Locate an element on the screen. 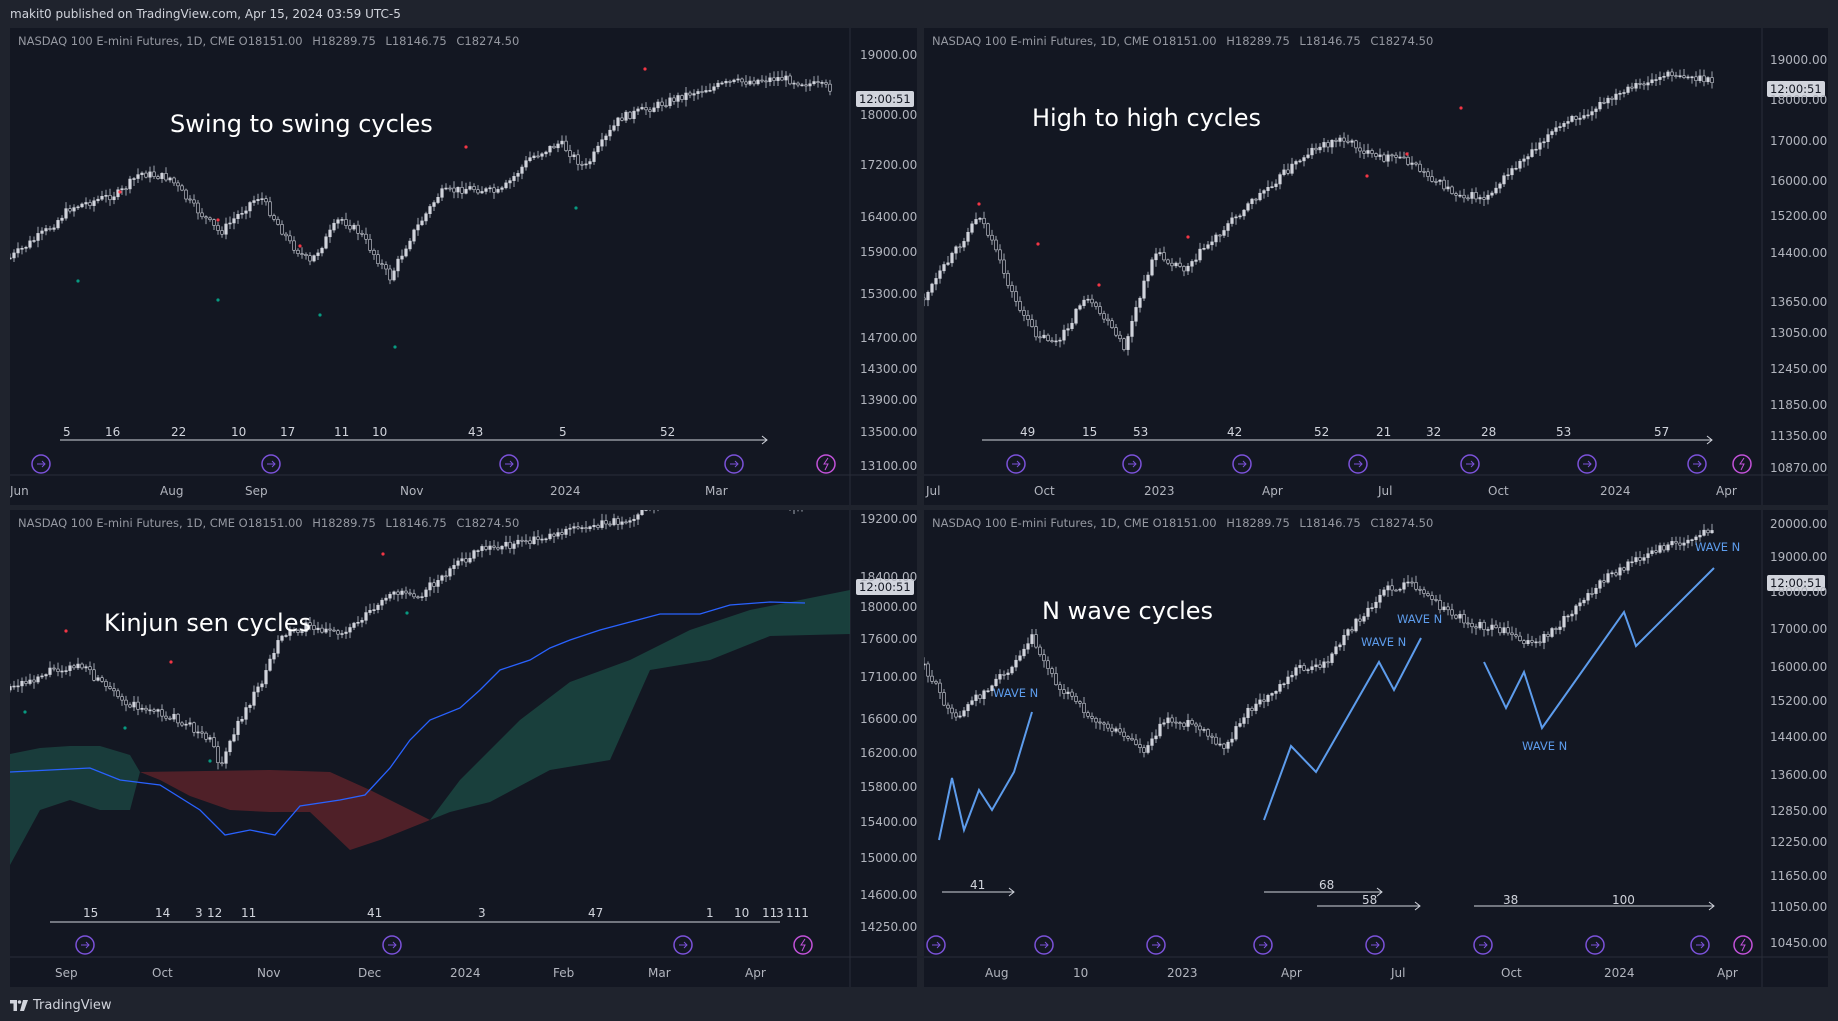 The width and height of the screenshot is (1838, 1021). cycle-count: 3 is located at coordinates (199, 913).